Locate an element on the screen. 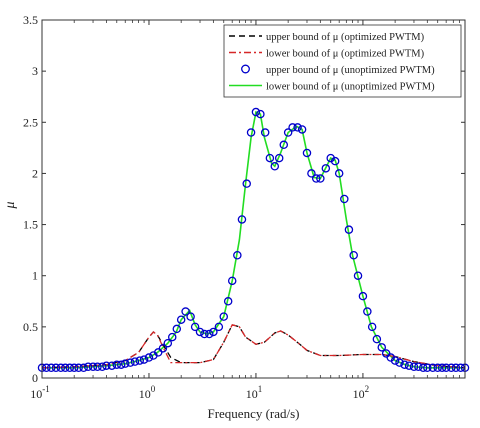  legend-label: upper bound of μ (optimized PWTM) is located at coordinates (345, 37).